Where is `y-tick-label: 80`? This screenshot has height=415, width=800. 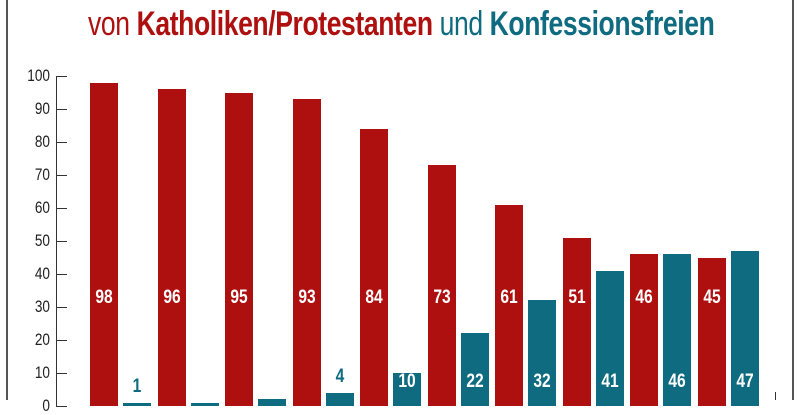
y-tick-label: 80 is located at coordinates (42, 141).